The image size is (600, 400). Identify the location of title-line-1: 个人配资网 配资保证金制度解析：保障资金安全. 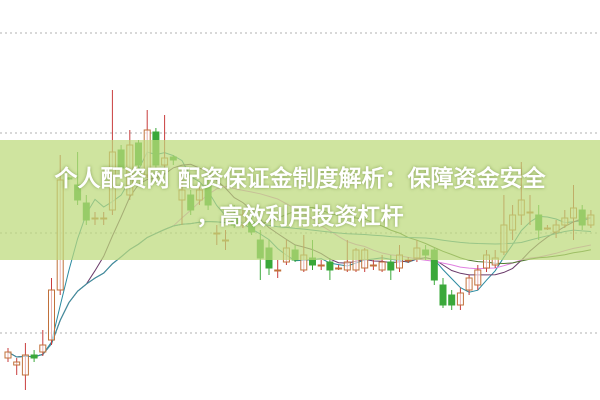
(300, 179).